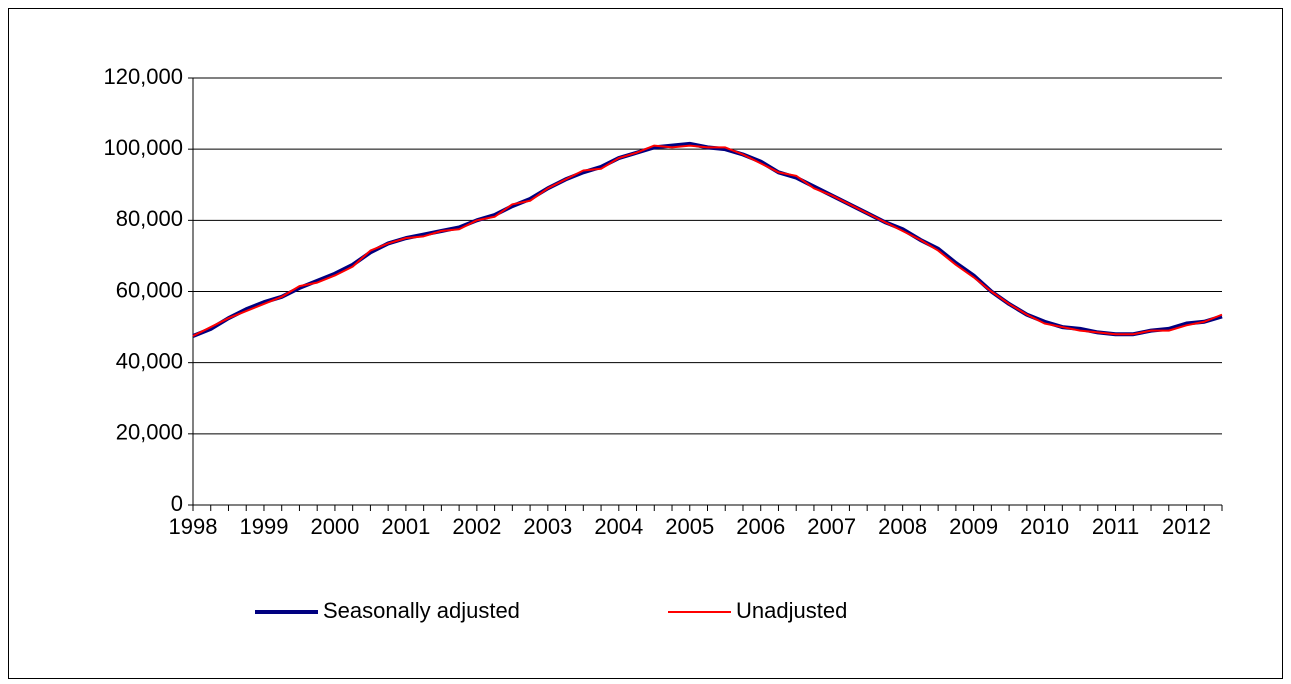  What do you see at coordinates (547, 526) in the screenshot?
I see `x-tick-label: 2003` at bounding box center [547, 526].